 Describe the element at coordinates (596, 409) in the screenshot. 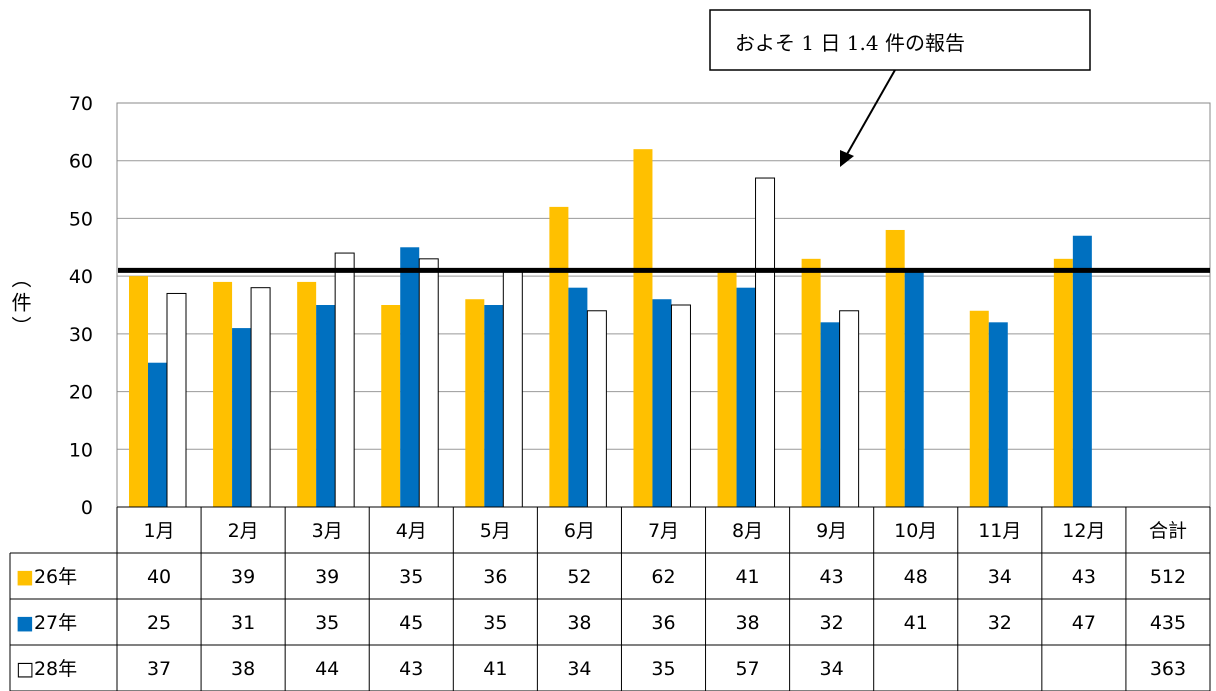

I see `bar-28年-6月` at that location.